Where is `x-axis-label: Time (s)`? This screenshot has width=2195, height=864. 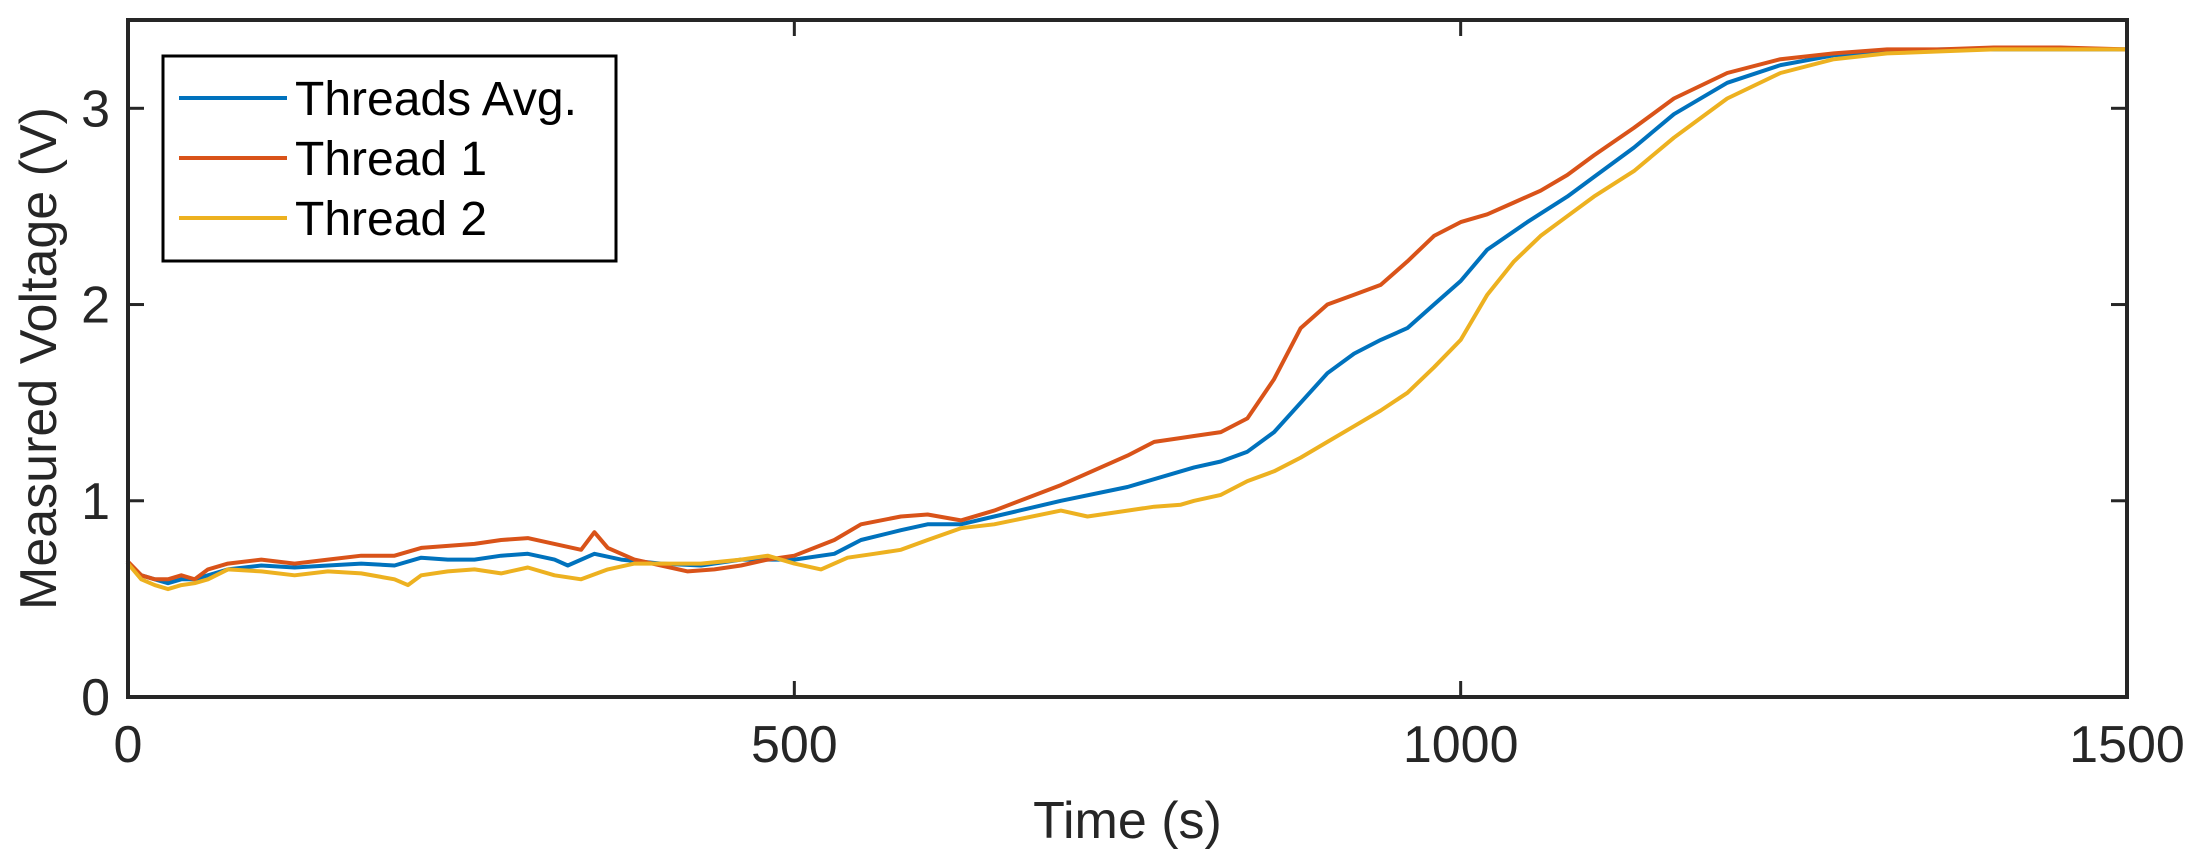
x-axis-label: Time (s) is located at coordinates (1127, 821).